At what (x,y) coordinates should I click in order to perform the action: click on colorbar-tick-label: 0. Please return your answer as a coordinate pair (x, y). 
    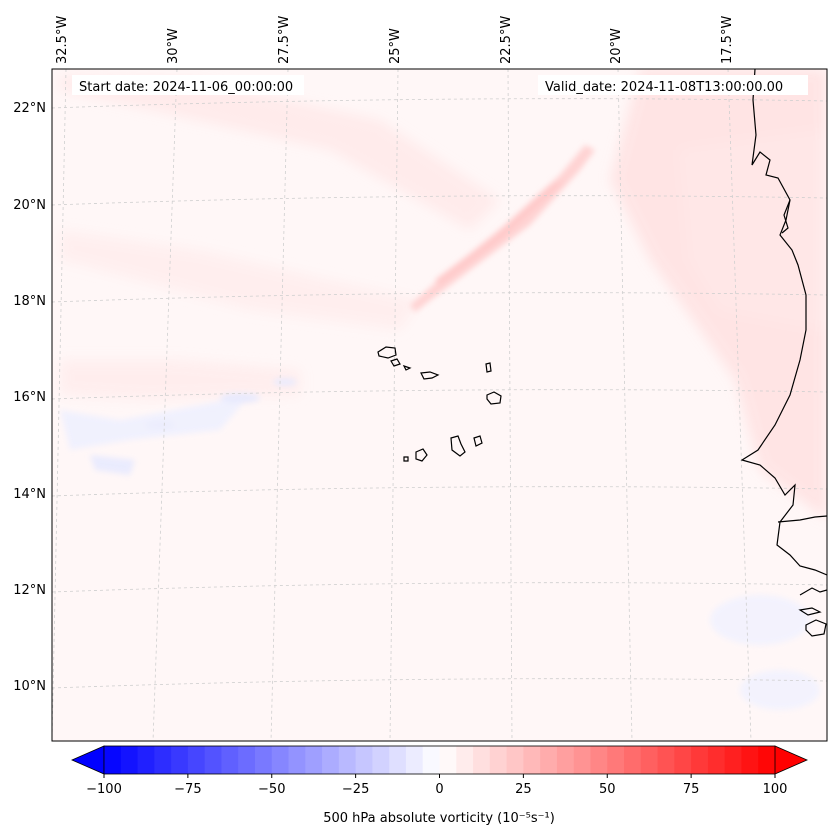
    Looking at the image, I should click on (439, 789).